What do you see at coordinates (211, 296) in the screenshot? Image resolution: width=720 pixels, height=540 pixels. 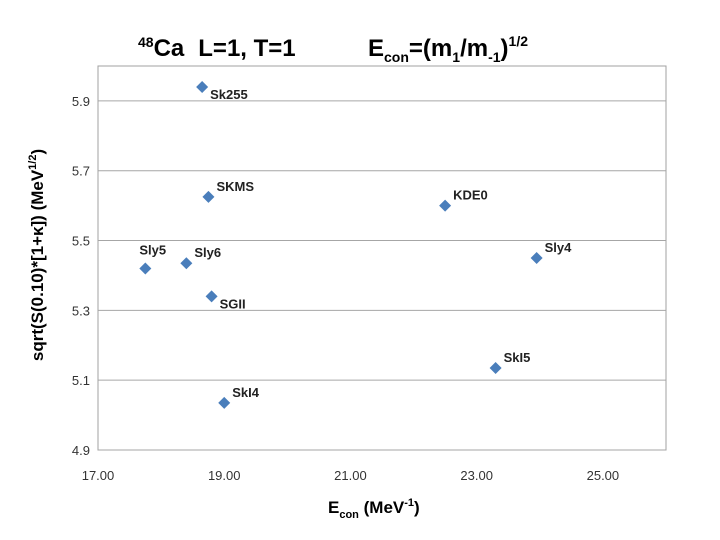 I see `point-sgii` at bounding box center [211, 296].